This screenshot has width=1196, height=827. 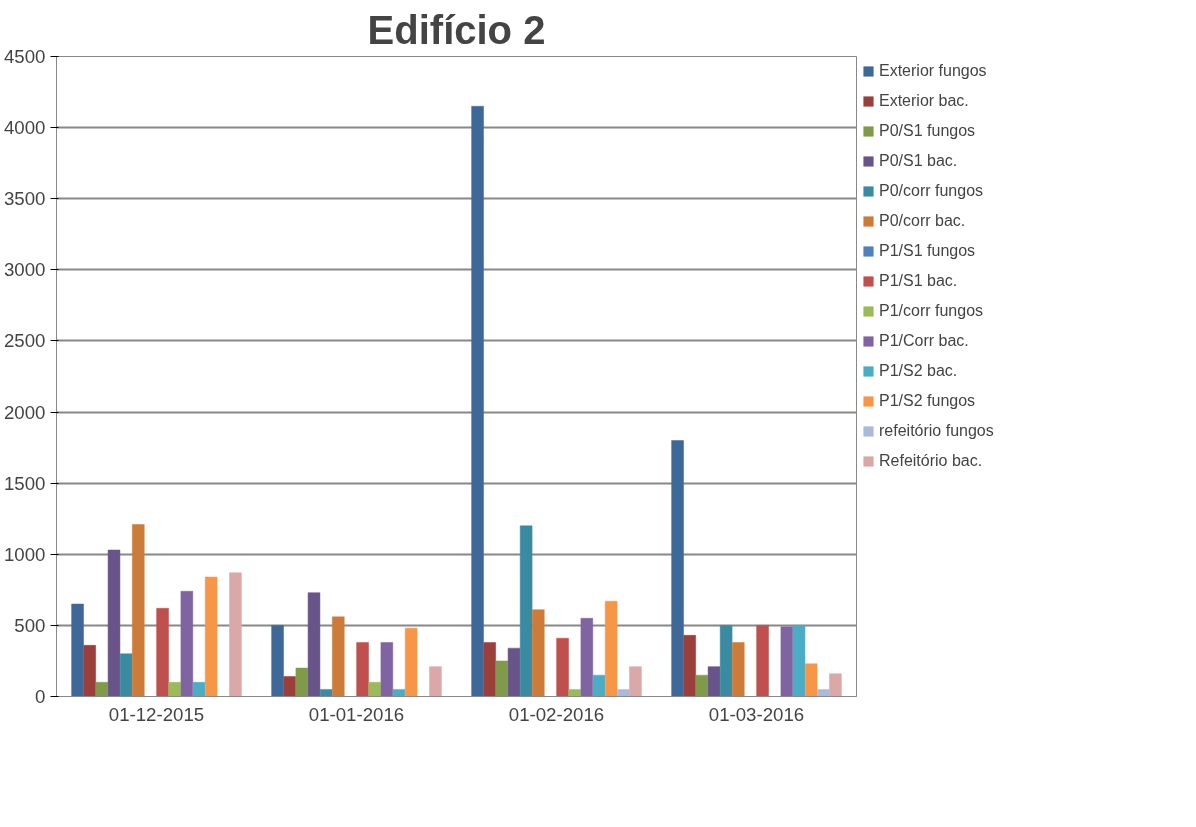 What do you see at coordinates (556, 714) in the screenshot?
I see `x-tick-label: 01-02-2016` at bounding box center [556, 714].